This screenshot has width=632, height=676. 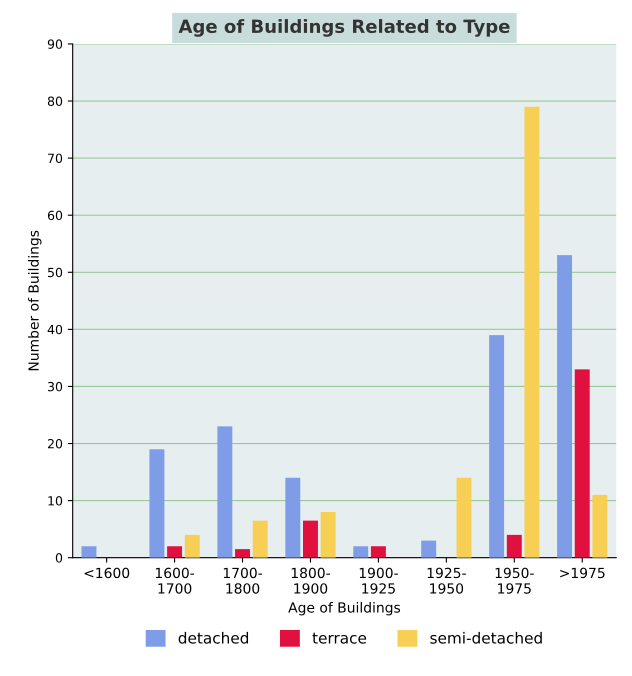 I want to click on y-tick-label: 80, so click(x=55, y=101).